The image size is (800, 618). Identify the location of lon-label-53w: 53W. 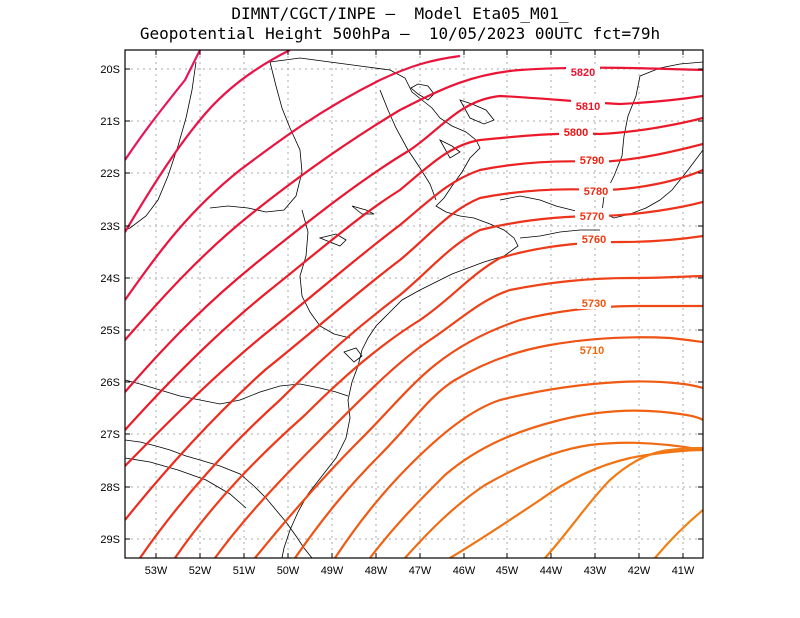
(156, 571).